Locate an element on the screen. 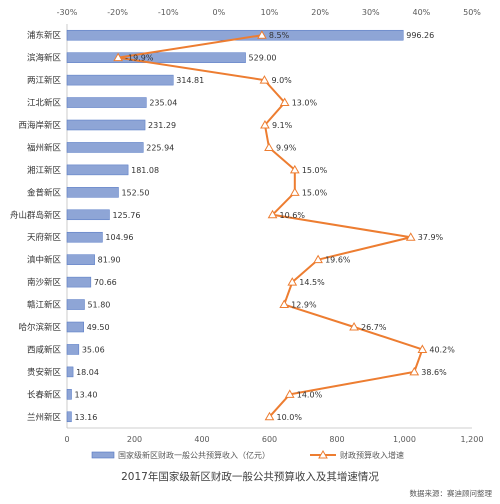 The image size is (500, 504). line-value-label: 14.5% is located at coordinates (312, 282).